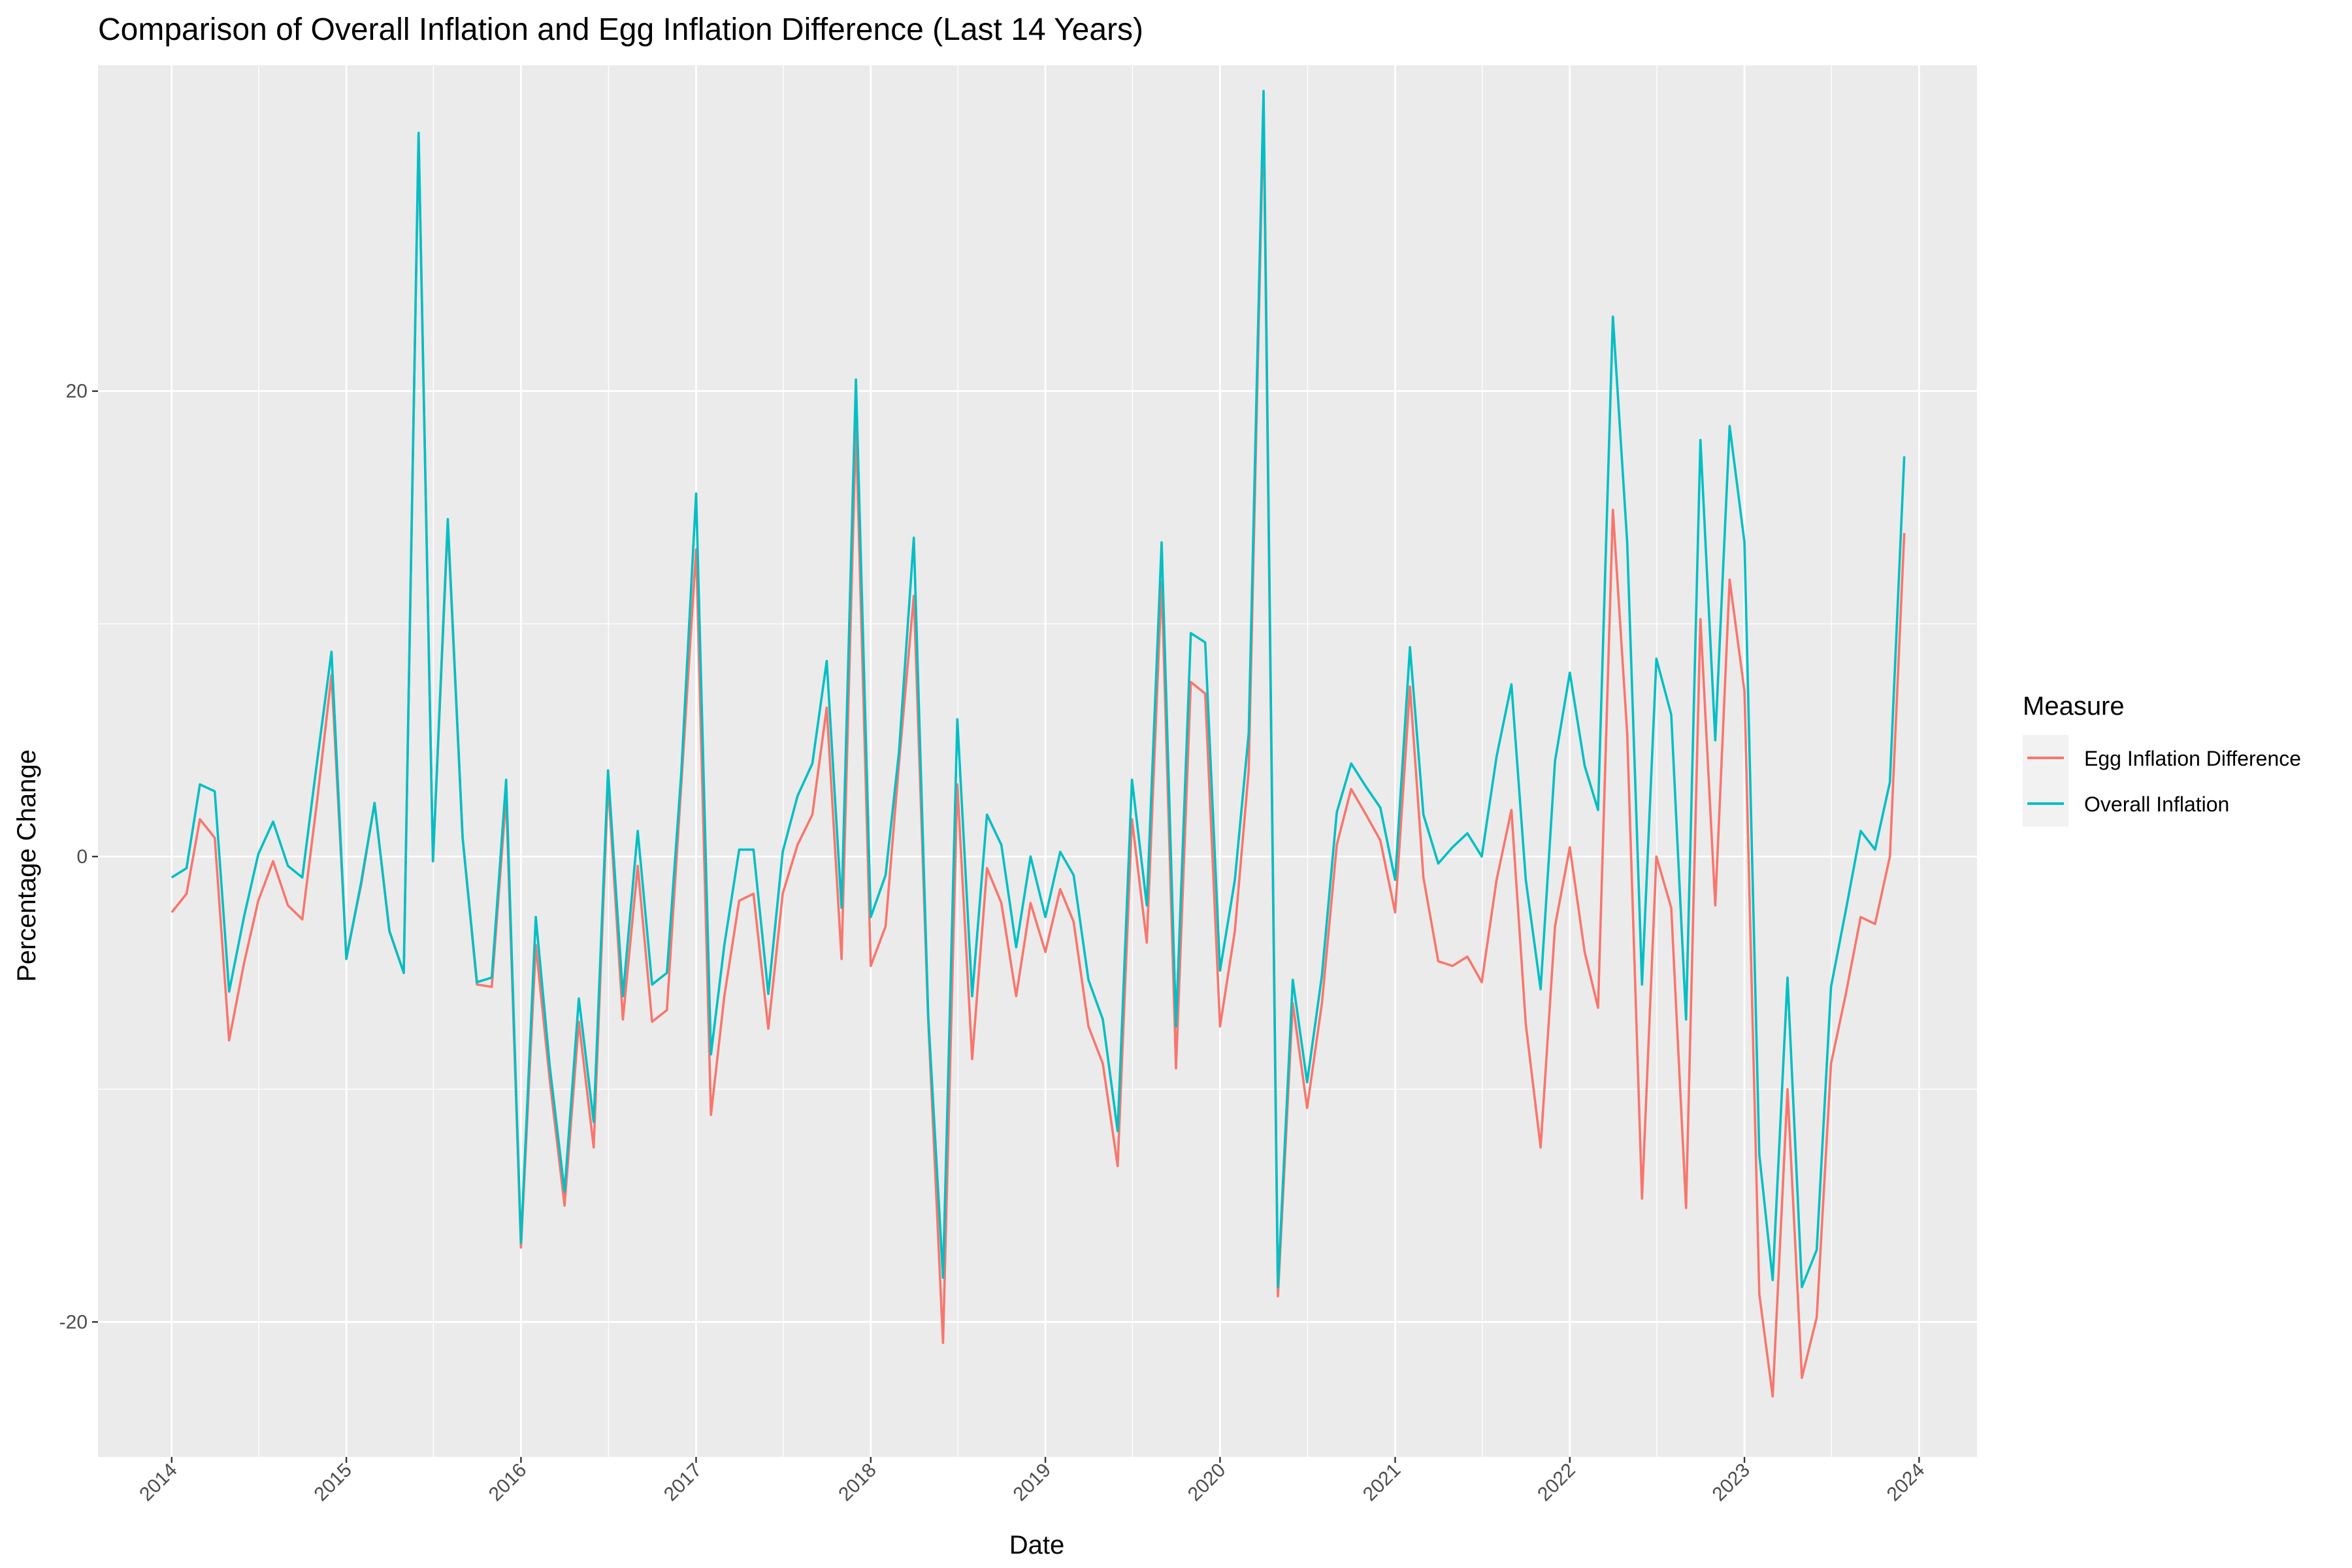 The image size is (2352, 1568). I want to click on x-tick-label: 2017, so click(683, 1483).